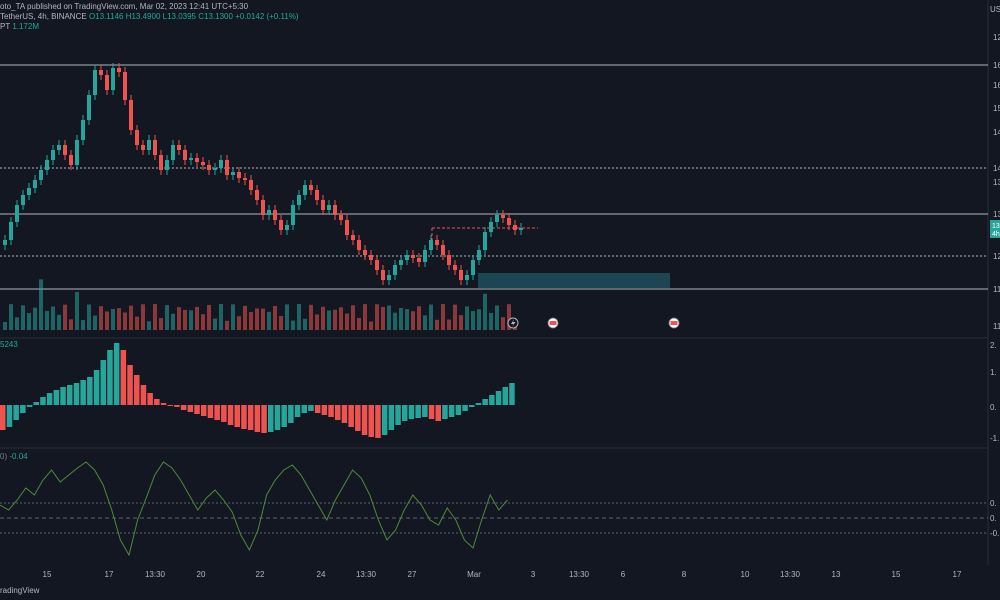  What do you see at coordinates (896, 574) in the screenshot?
I see `time-axis-label: 15` at bounding box center [896, 574].